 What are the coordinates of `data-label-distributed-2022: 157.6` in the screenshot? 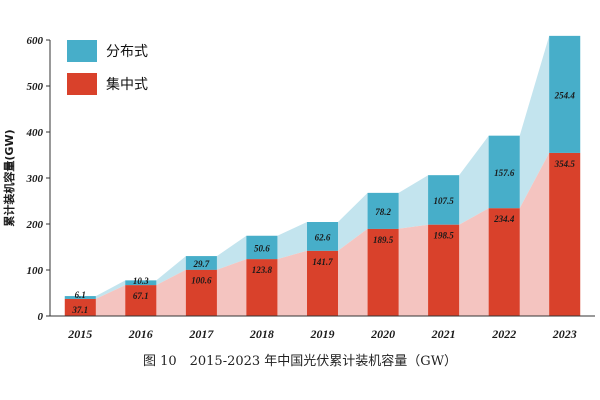 It's located at (504, 173).